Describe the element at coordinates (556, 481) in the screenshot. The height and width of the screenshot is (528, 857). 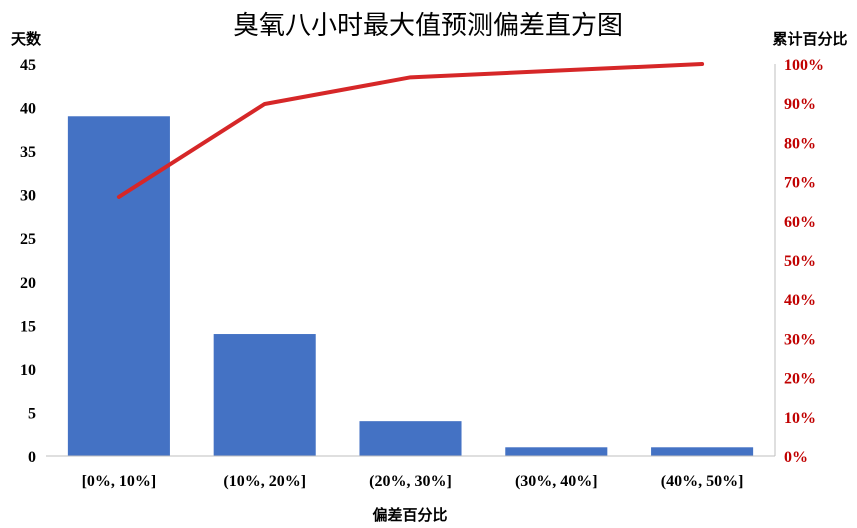
I see `x-tick-label: (30%, 40%]` at that location.